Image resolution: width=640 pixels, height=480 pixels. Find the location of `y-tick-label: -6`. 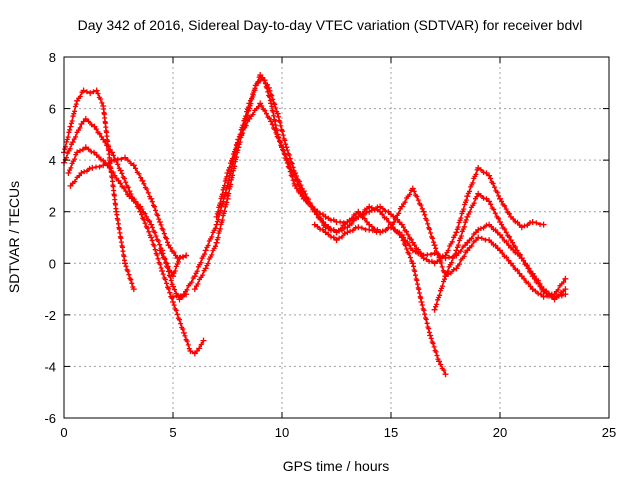

y-tick-label: -6 is located at coordinates (50, 418).